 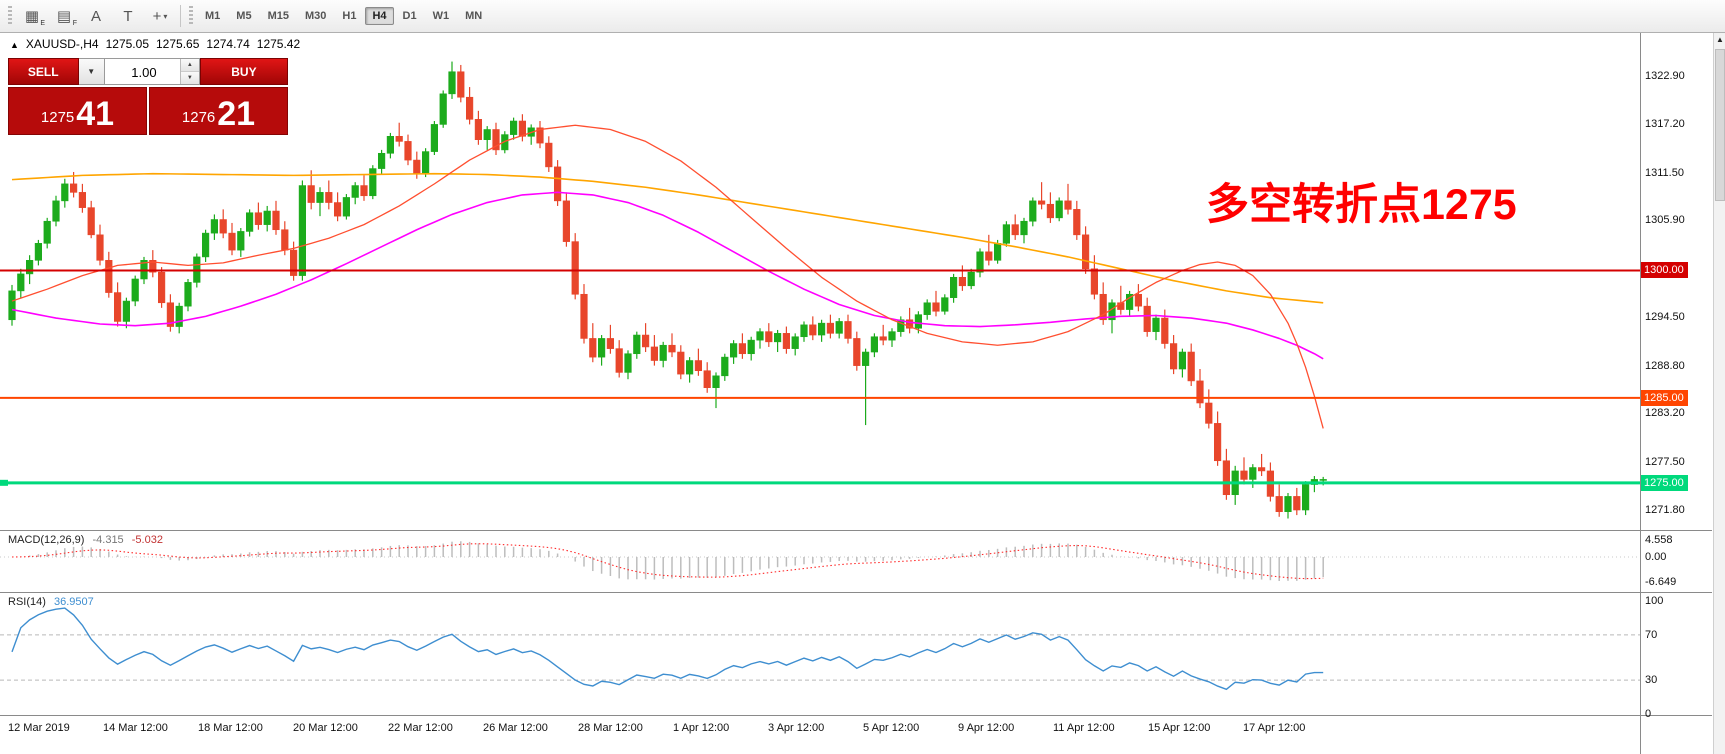 What do you see at coordinates (178, 44) in the screenshot?
I see `quote-high: 1275.65` at bounding box center [178, 44].